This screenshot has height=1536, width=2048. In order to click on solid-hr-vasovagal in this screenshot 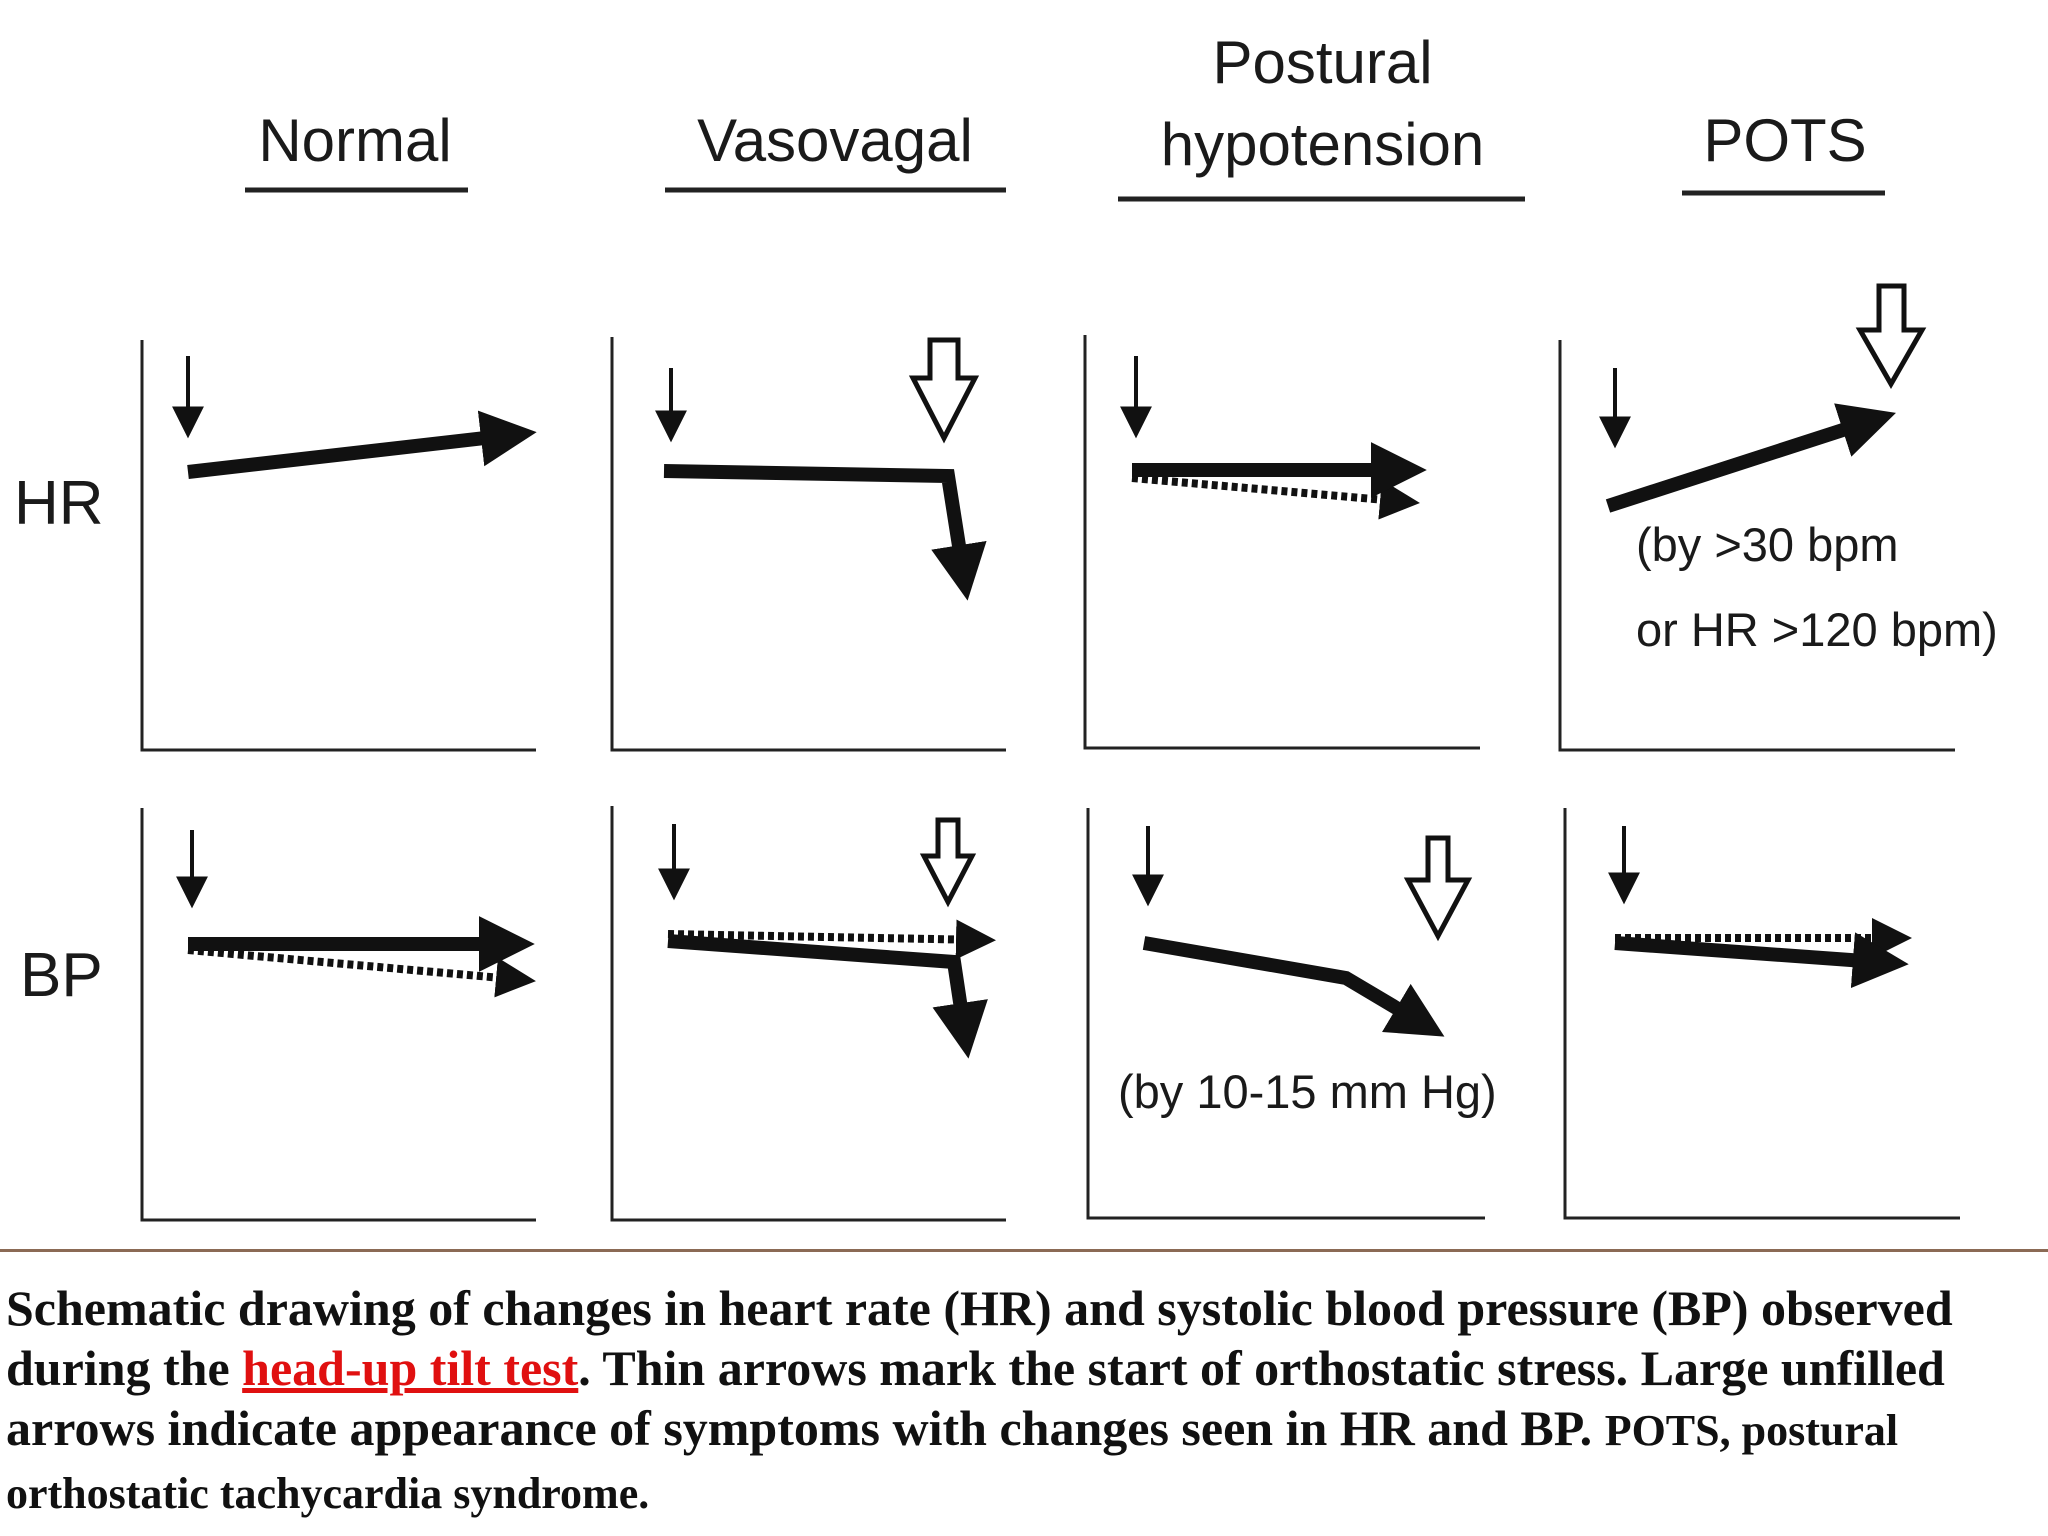, I will do `click(825, 532)`.